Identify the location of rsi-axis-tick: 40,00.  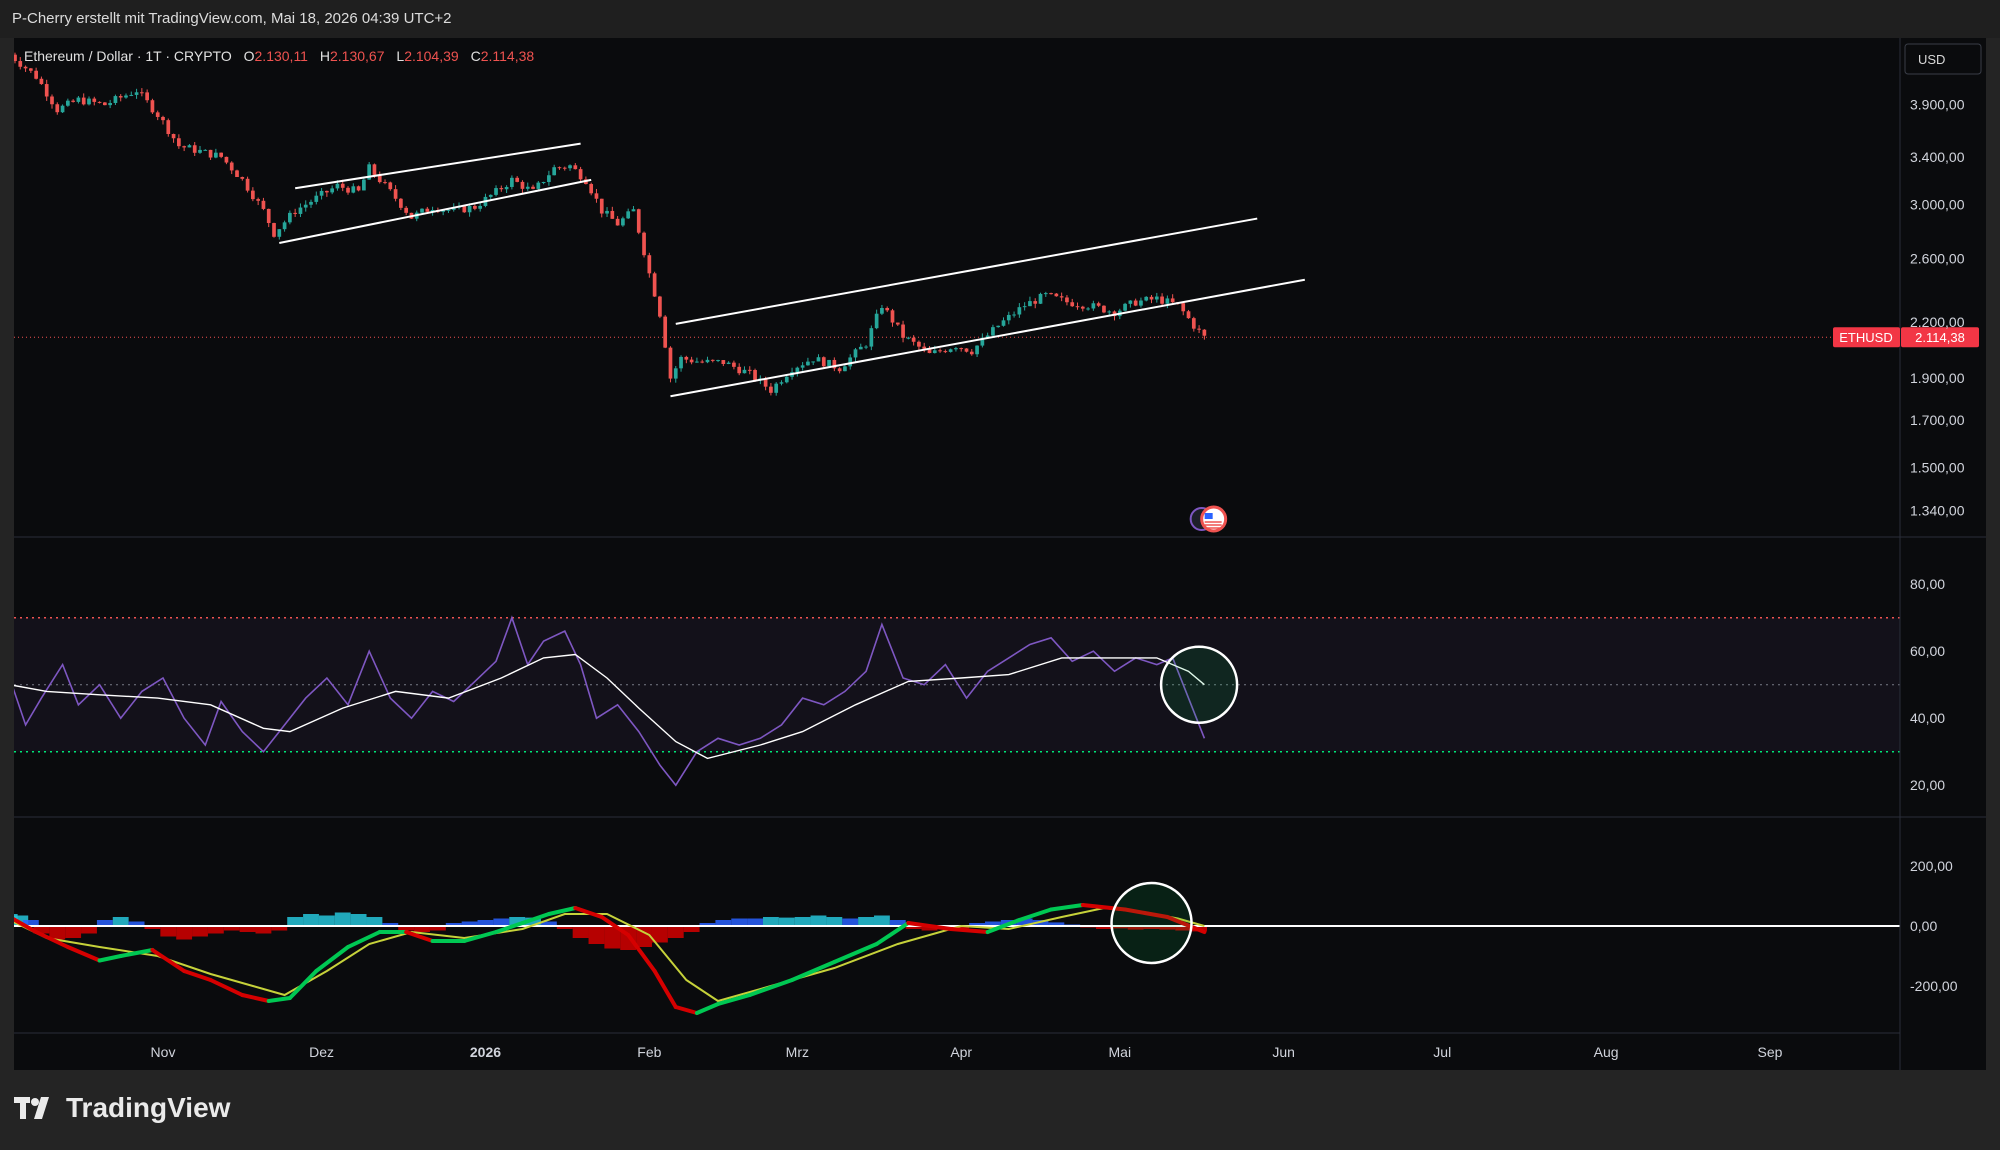
(1927, 718).